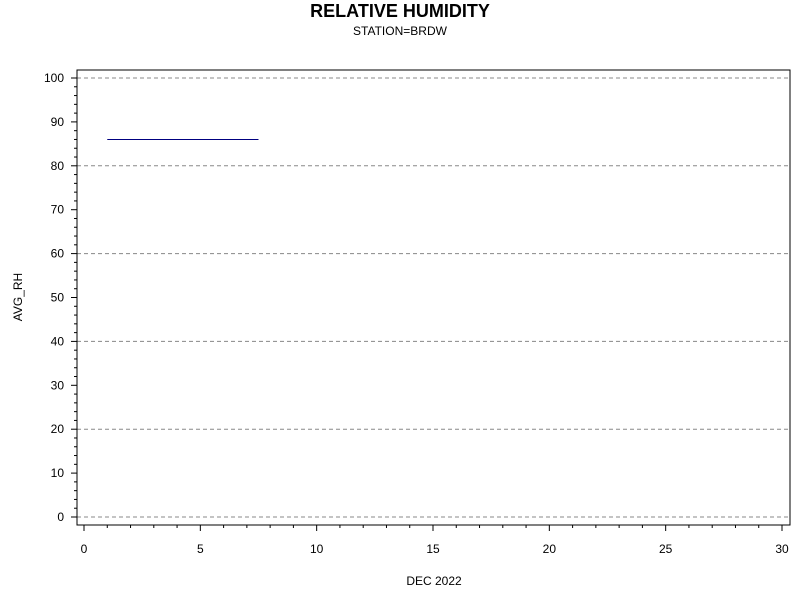 This screenshot has height=600, width=800. Describe the element at coordinates (434, 581) in the screenshot. I see `x-axis-label: DEC 2022` at that location.